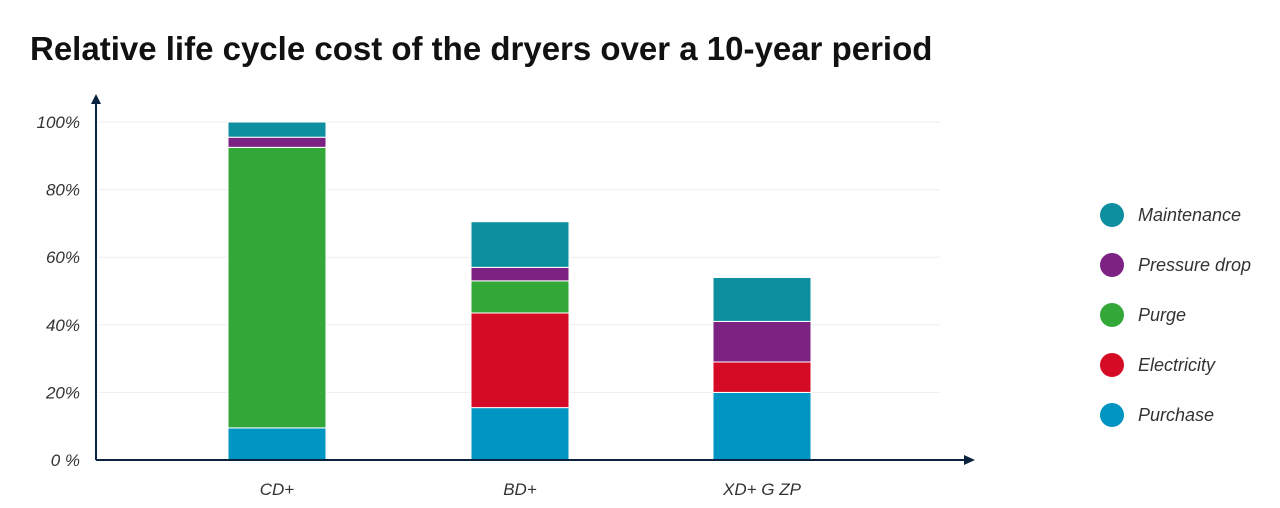 The width and height of the screenshot is (1280, 508). I want to click on y-tick-label: 80%, so click(63, 190).